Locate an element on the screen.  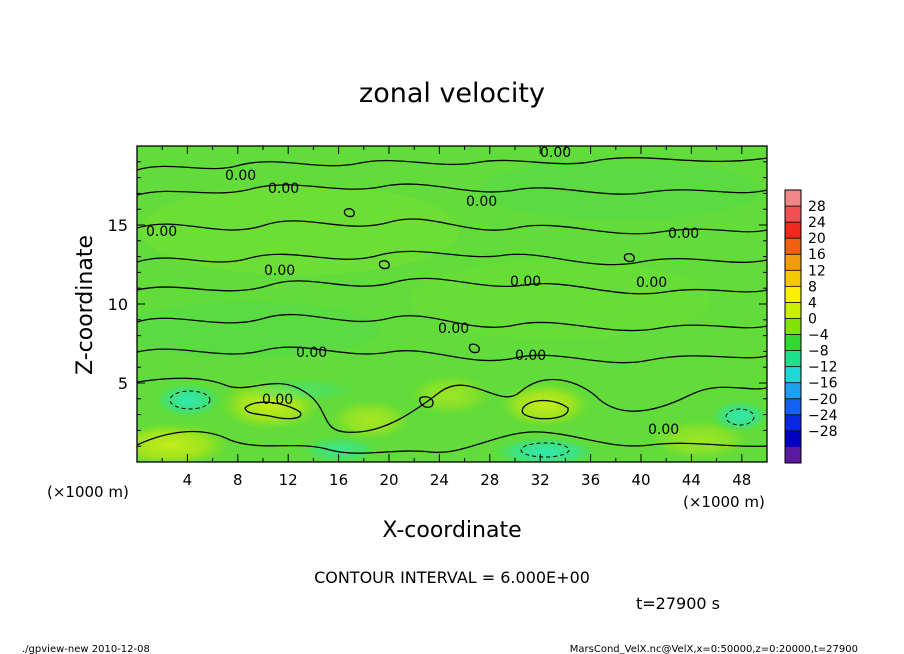
y-tick-label: 10 is located at coordinates (118, 304).